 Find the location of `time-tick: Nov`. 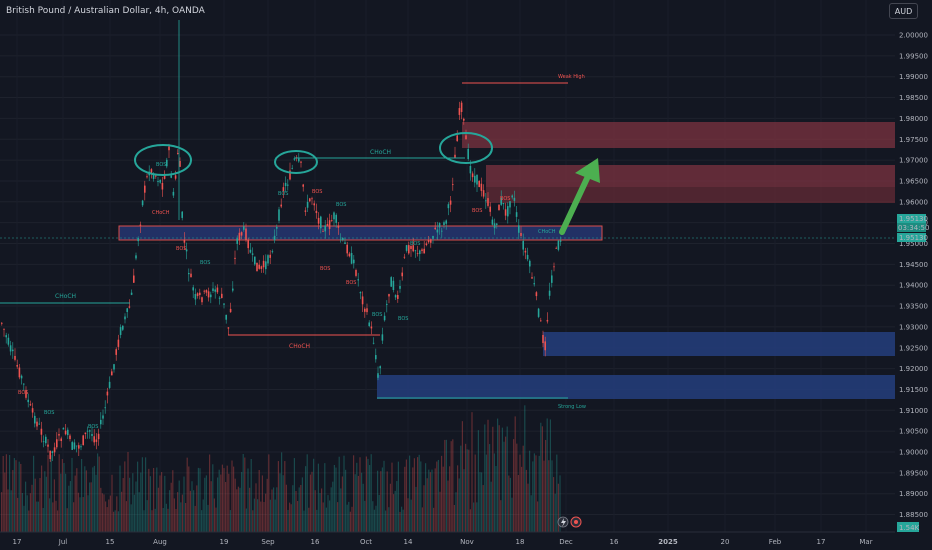

time-tick: Nov is located at coordinates (467, 542).